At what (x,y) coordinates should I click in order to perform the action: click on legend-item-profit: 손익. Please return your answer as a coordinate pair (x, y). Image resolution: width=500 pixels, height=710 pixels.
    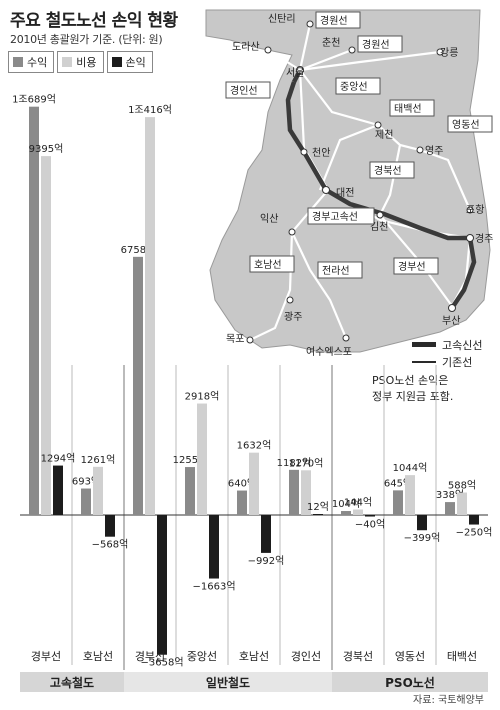
    Looking at the image, I should click on (129, 62).